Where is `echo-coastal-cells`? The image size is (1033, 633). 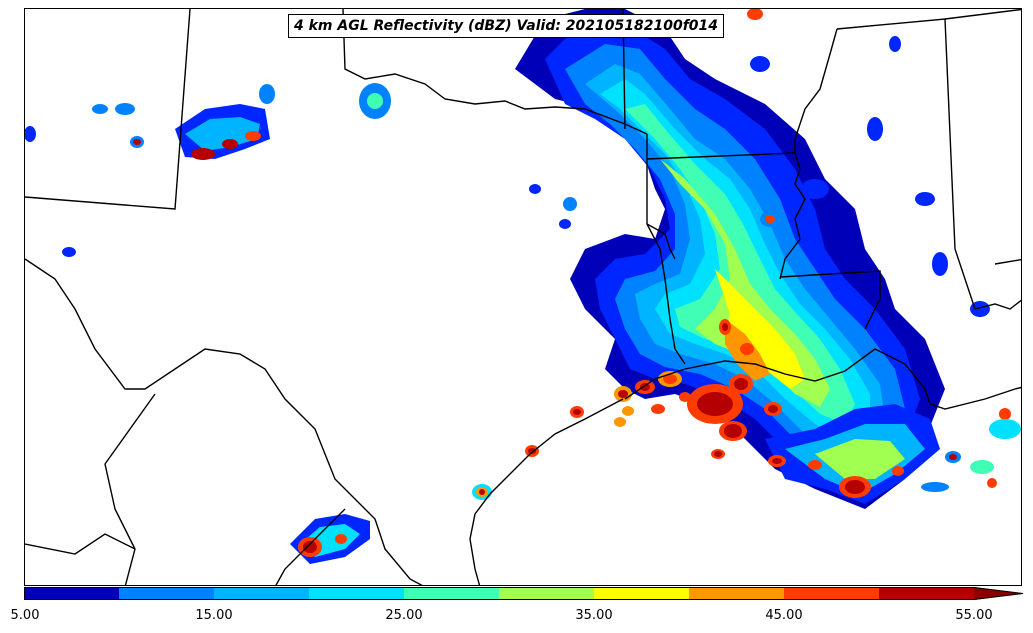
echo-coastal-cells is located at coordinates (627, 409).